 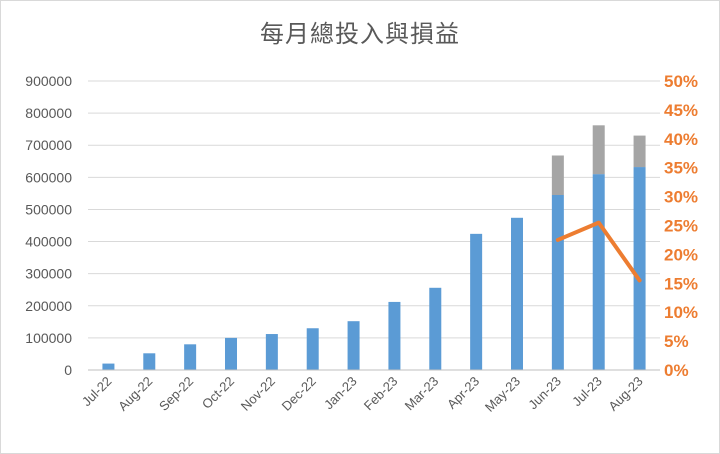 I want to click on x-tick-label: Jan-23, so click(x=340, y=393).